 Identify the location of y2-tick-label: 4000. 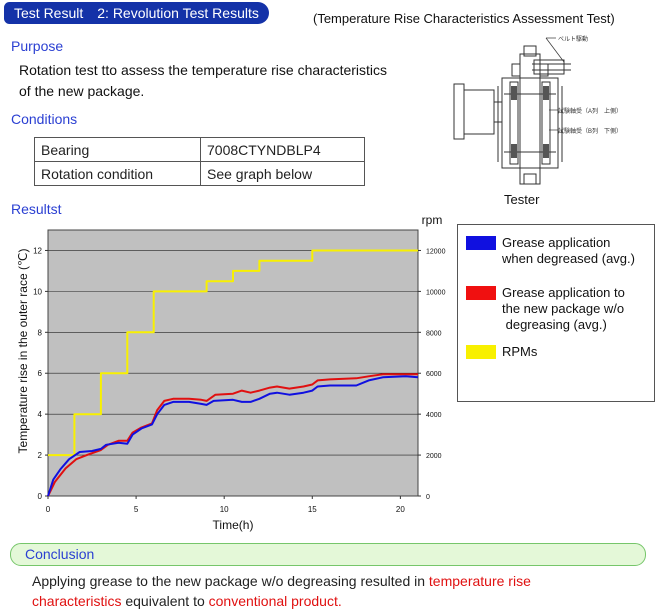
(434, 415).